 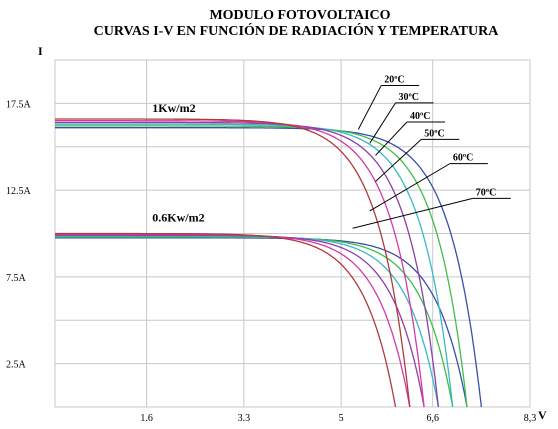 What do you see at coordinates (244, 418) in the screenshot?
I see `x-tick-label: 3.3` at bounding box center [244, 418].